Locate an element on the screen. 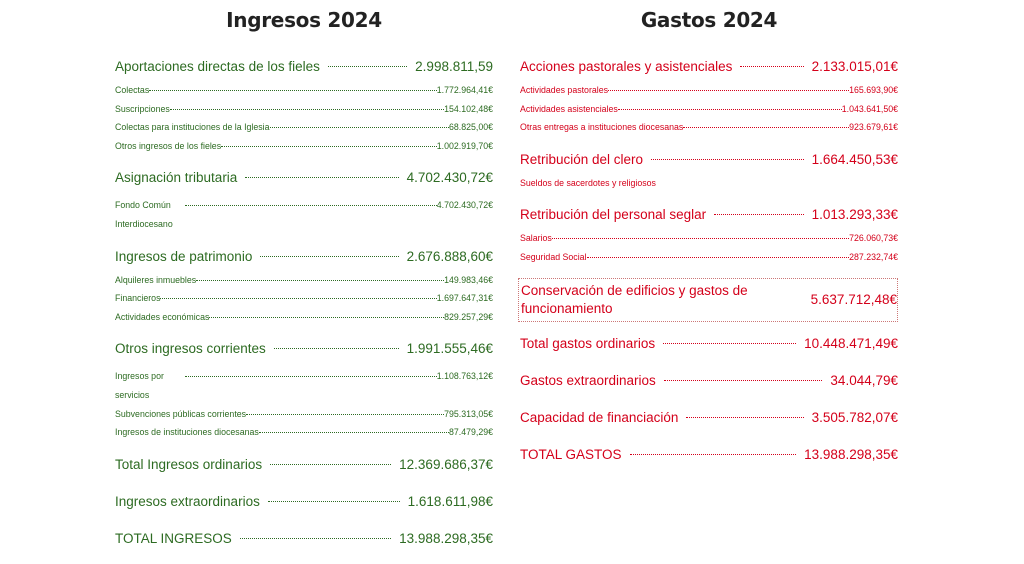  main-row: Capacidad de financiación 3.505.782,07€ is located at coordinates (709, 419).